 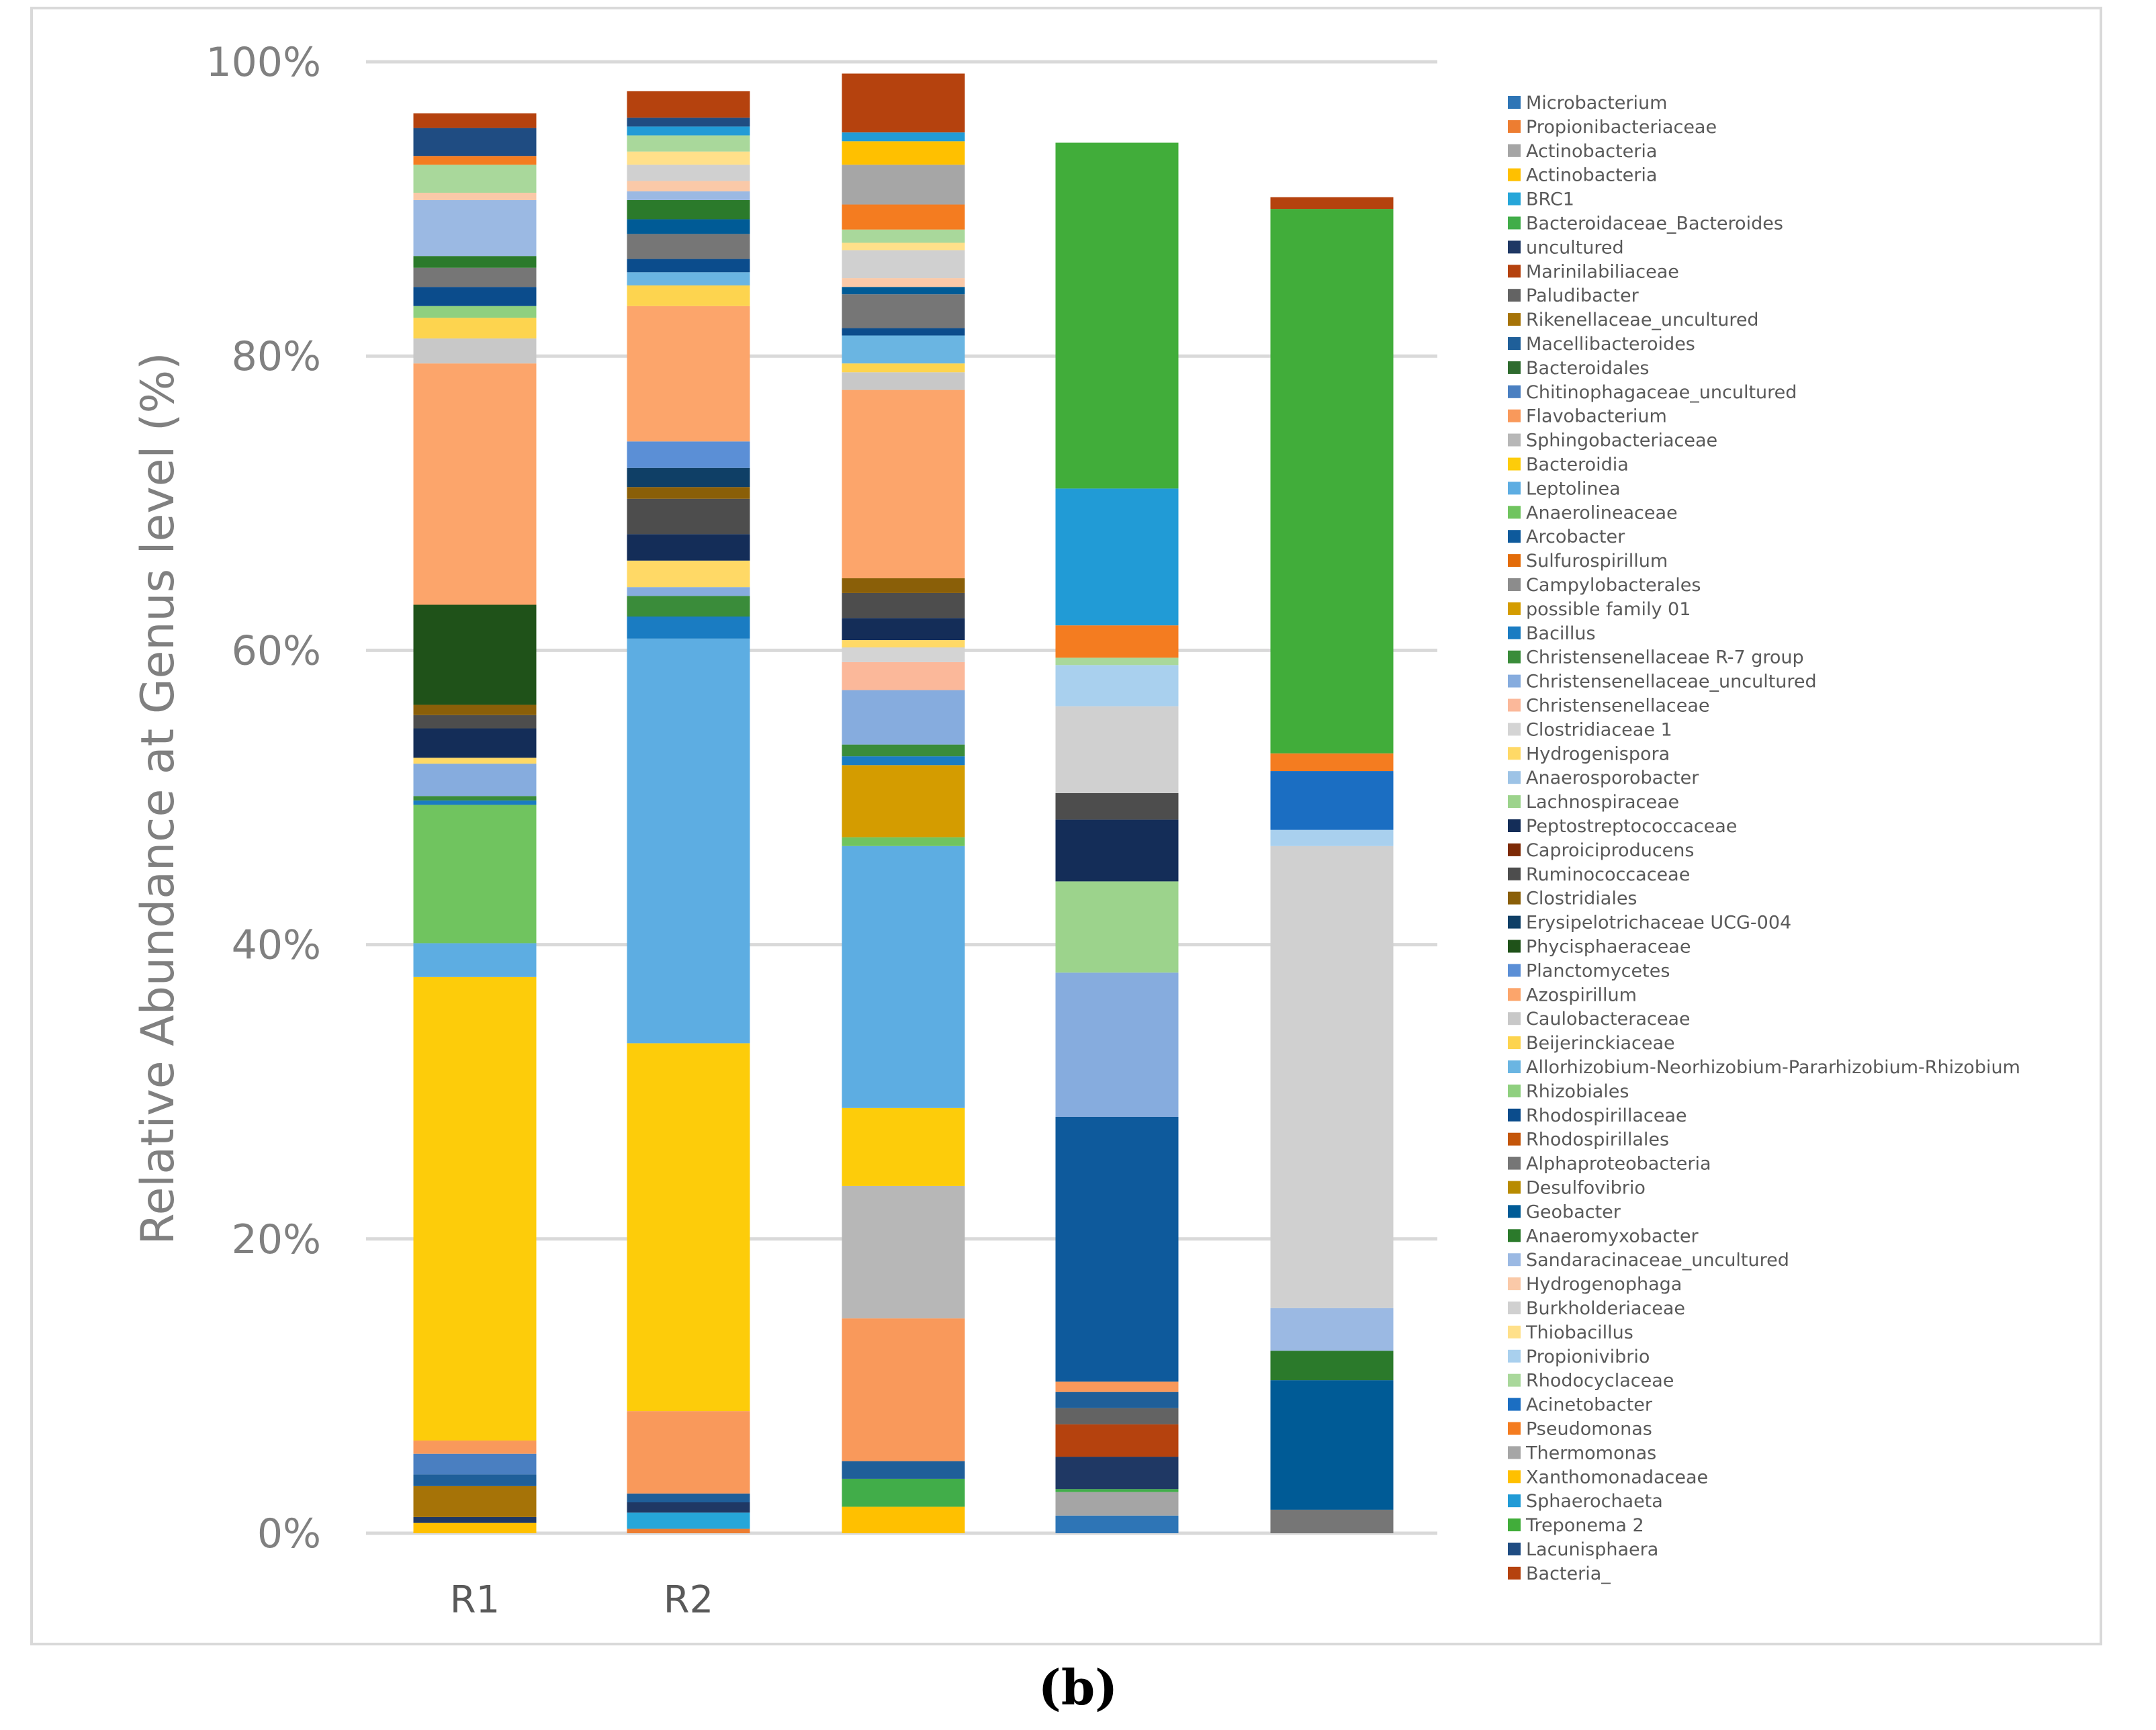 I want to click on legend-label: Lacunisphaera, so click(x=1592, y=1549).